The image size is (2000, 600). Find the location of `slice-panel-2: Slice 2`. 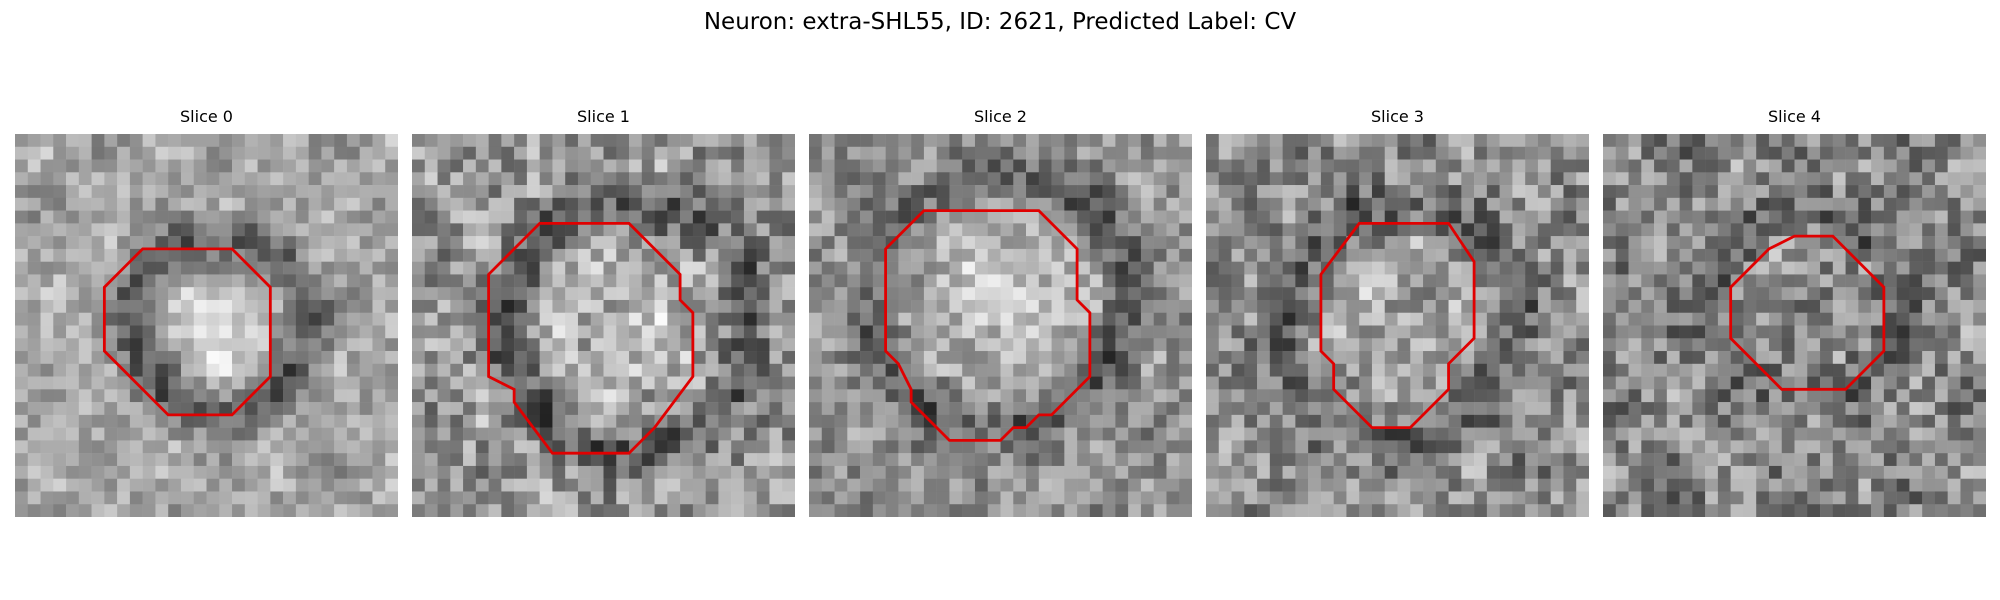

slice-panel-2: Slice 2 is located at coordinates (1000, 312).